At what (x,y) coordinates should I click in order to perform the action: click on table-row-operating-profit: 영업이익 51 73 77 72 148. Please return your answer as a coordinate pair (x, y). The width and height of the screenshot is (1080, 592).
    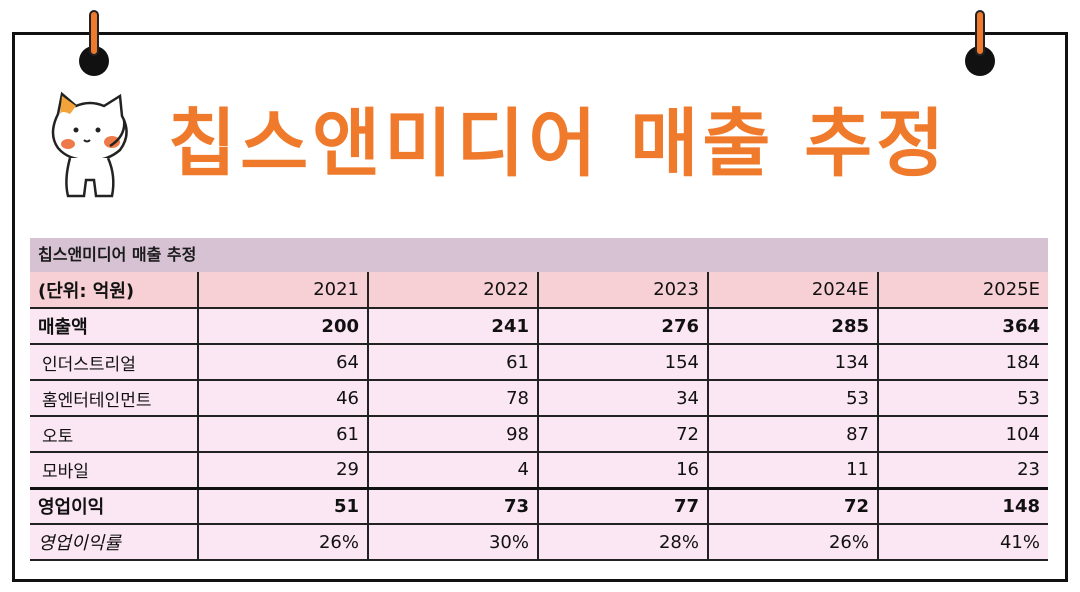
    Looking at the image, I should click on (539, 506).